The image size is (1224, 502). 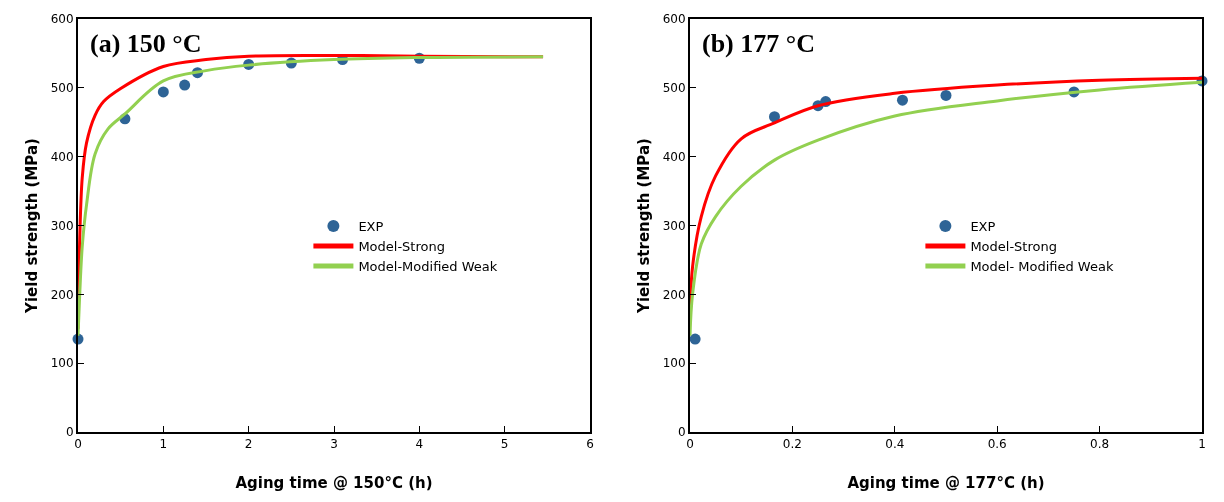 What do you see at coordinates (1042, 266) in the screenshot?
I see `legend-label: Model- Modified Weak` at bounding box center [1042, 266].